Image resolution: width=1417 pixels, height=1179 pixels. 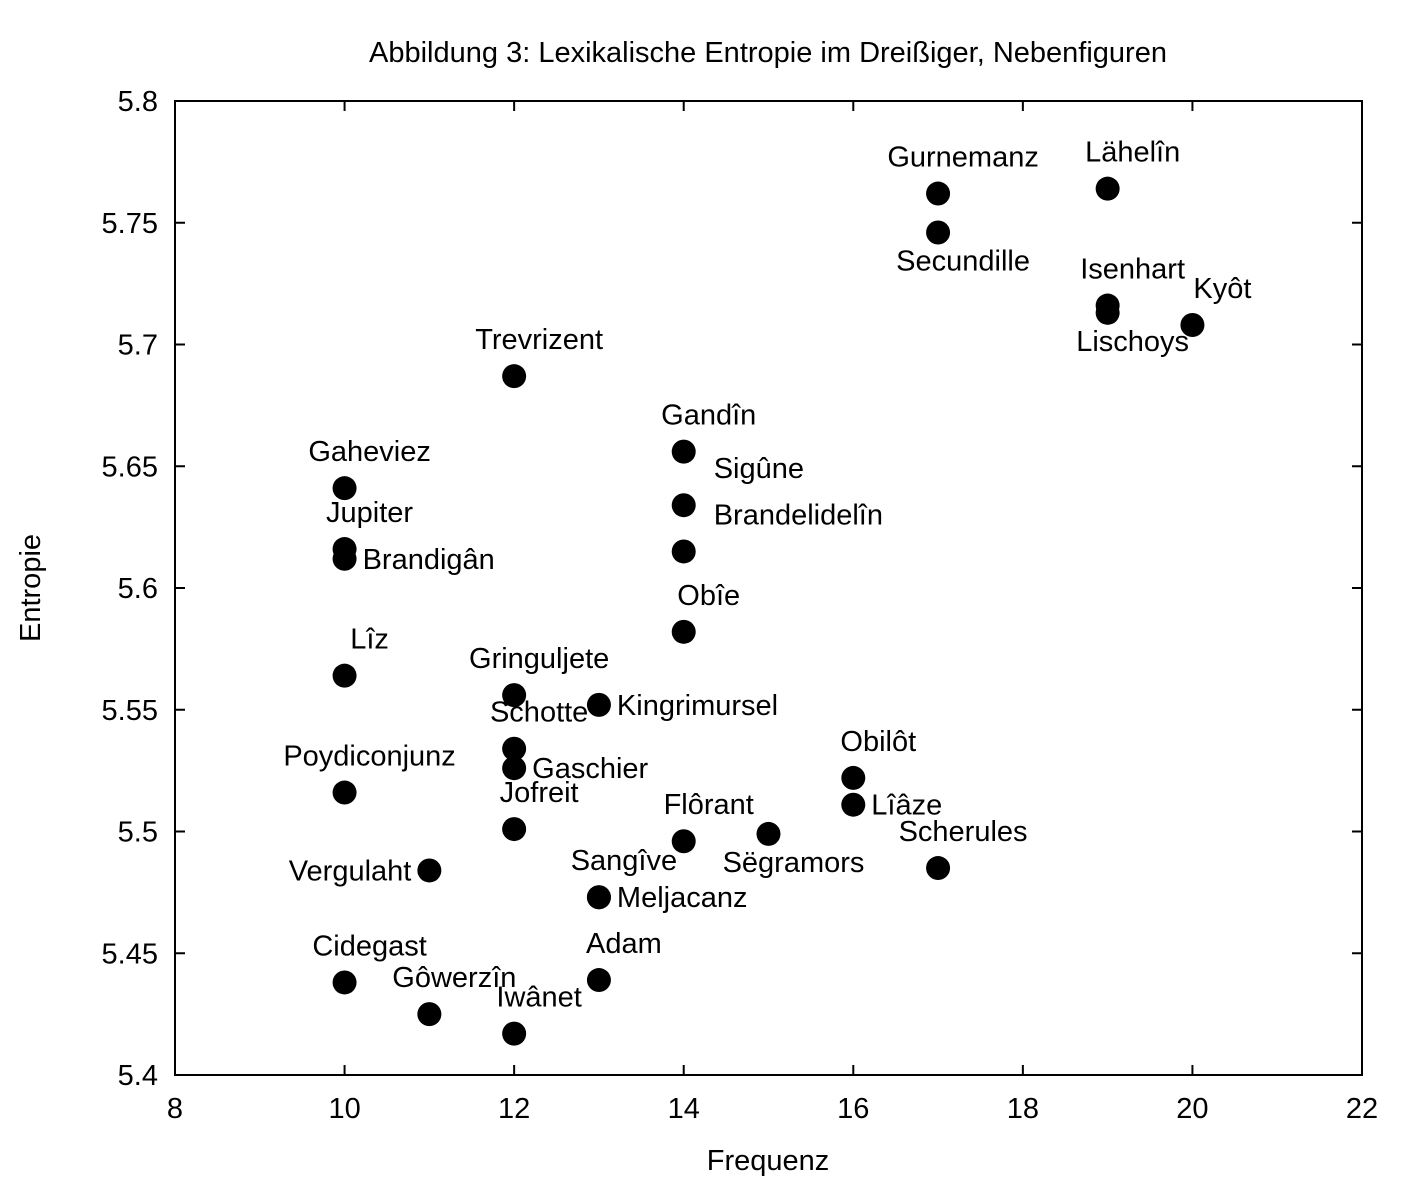 I want to click on point-label: Schotte, so click(x=539, y=713).